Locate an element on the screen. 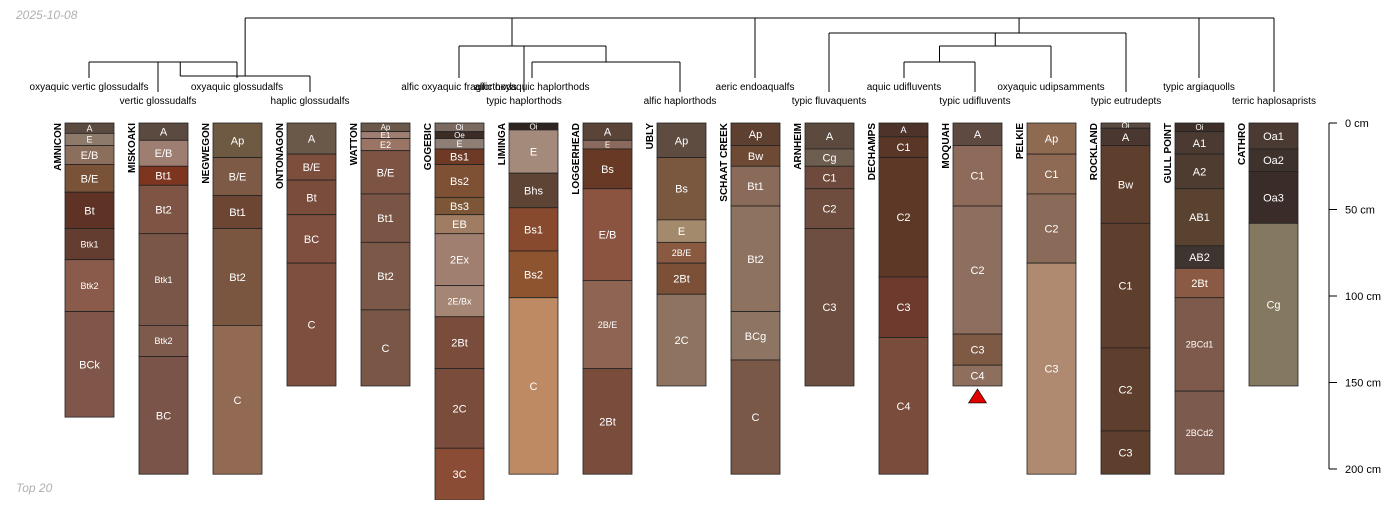 Image resolution: width=1400 pixels, height=505 pixels. horizon-label: AB2 is located at coordinates (1199, 258).